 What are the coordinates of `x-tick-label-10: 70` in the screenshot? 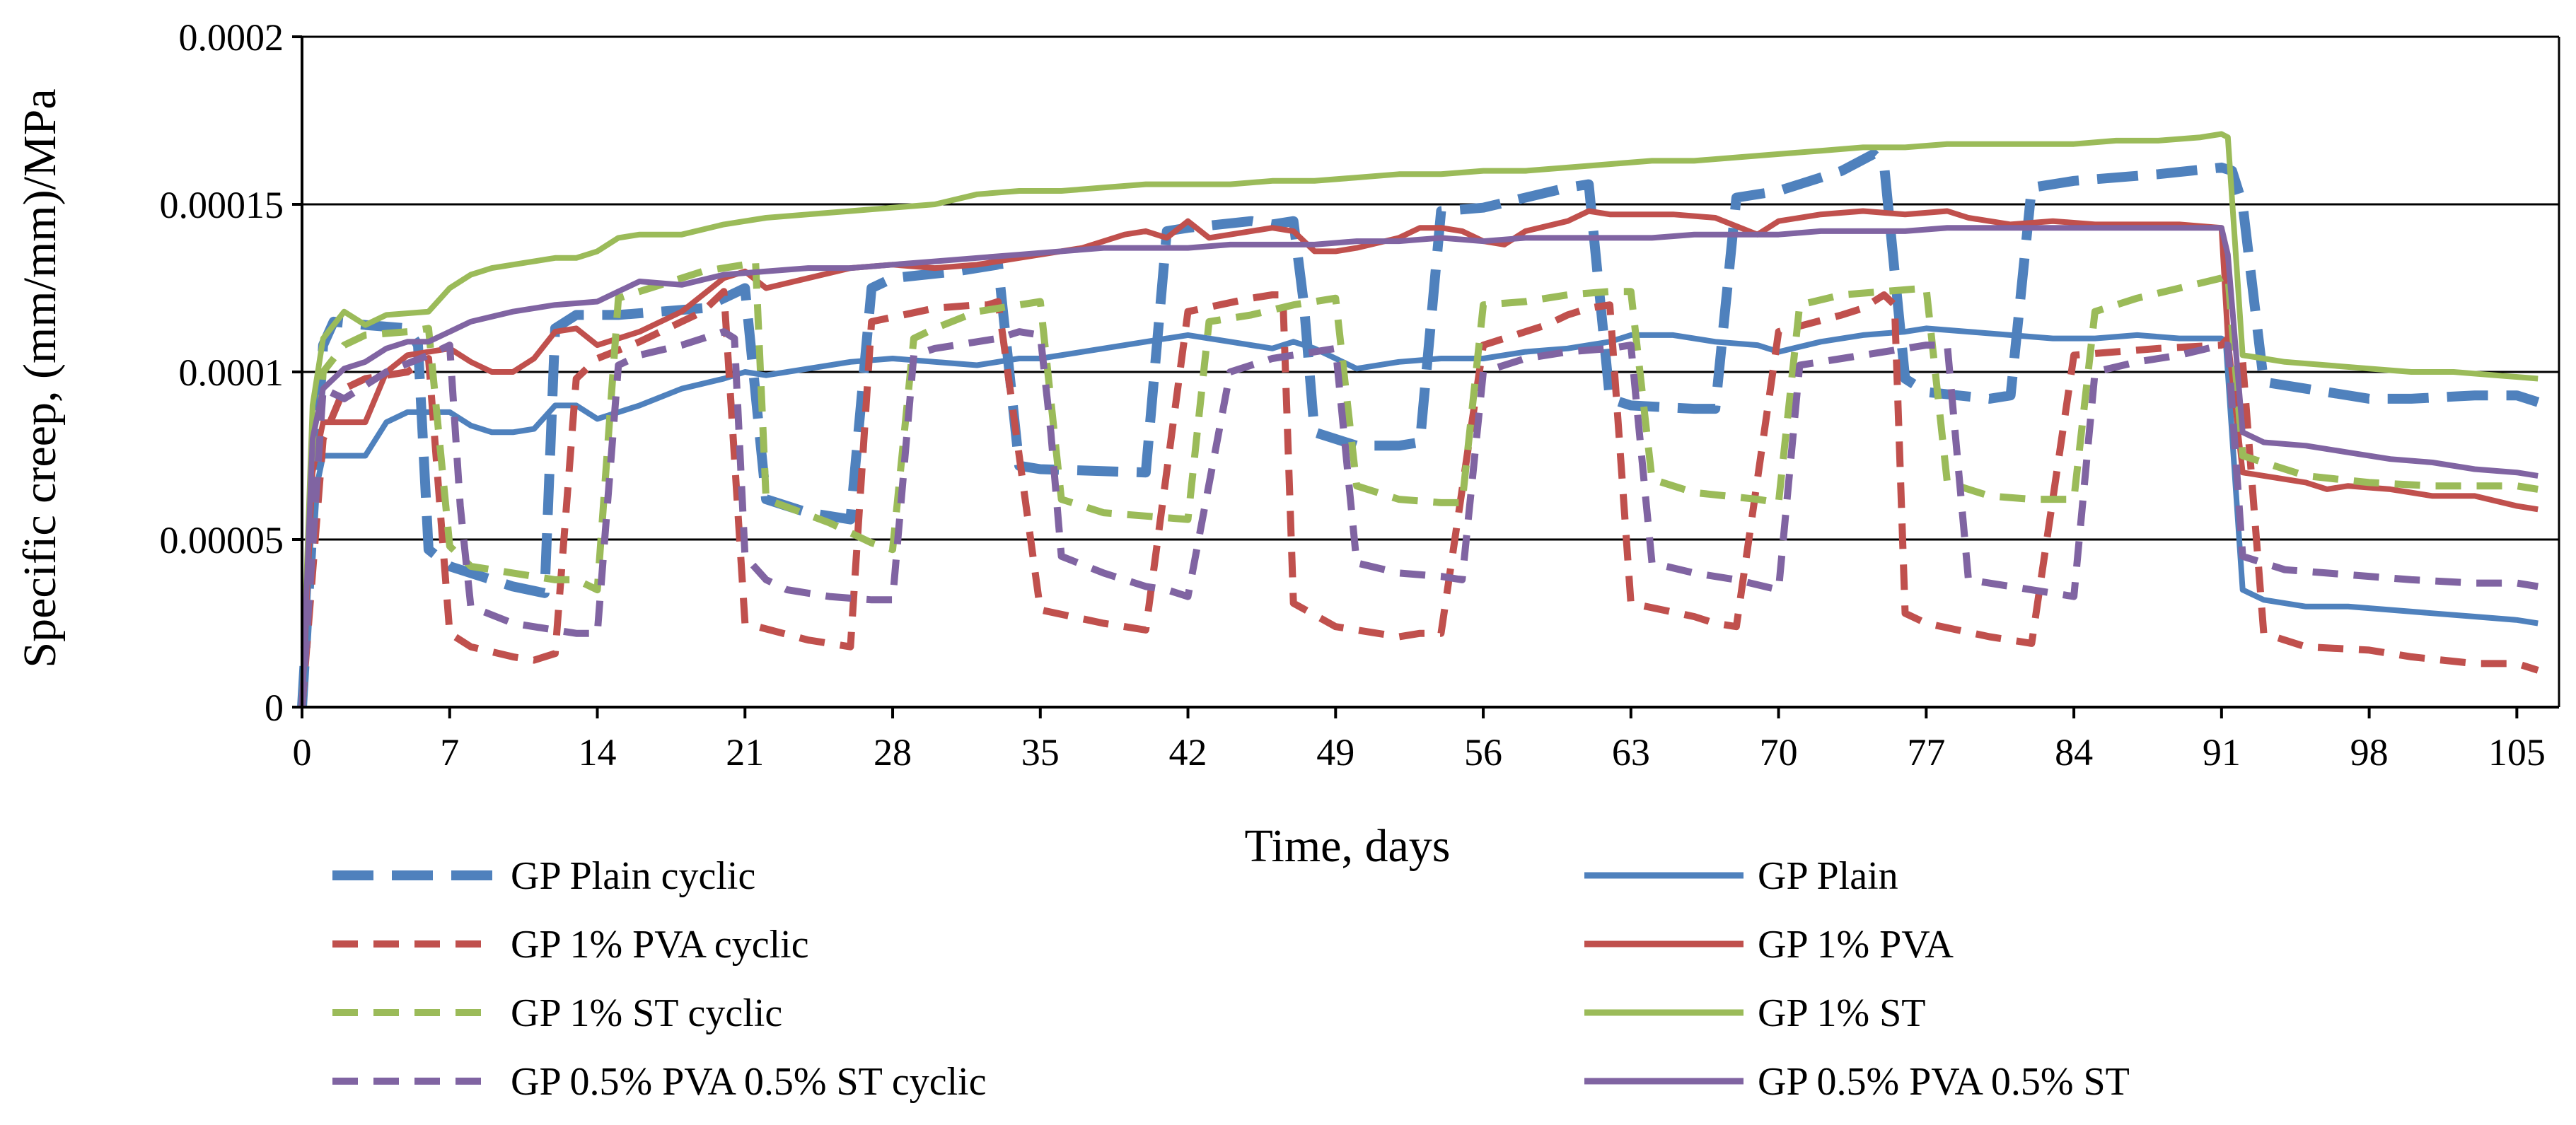 It's located at (1779, 752).